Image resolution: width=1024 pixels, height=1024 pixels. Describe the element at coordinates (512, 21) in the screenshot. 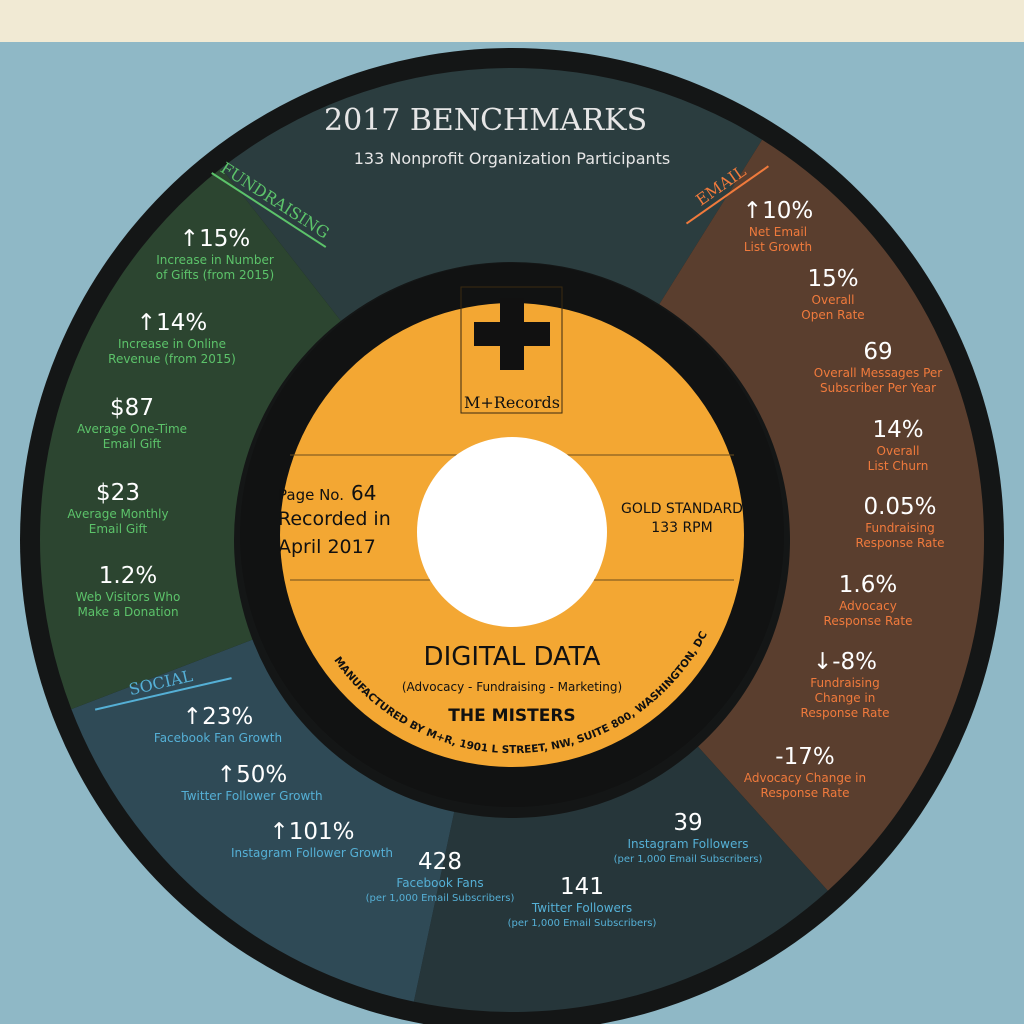

I see `top-strip` at that location.